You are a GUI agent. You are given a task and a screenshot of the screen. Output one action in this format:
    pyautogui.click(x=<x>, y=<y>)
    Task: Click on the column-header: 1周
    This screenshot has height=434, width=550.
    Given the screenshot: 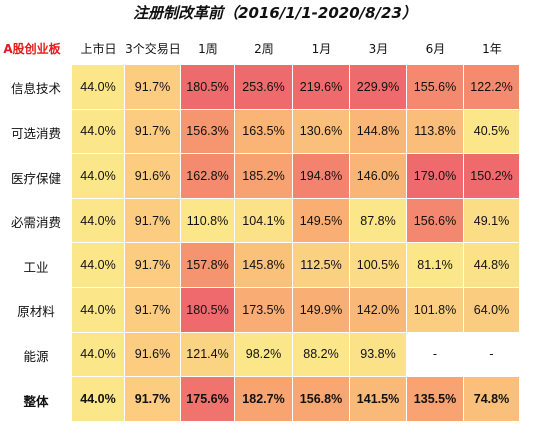 What is the action you would take?
    pyautogui.click(x=208, y=49)
    